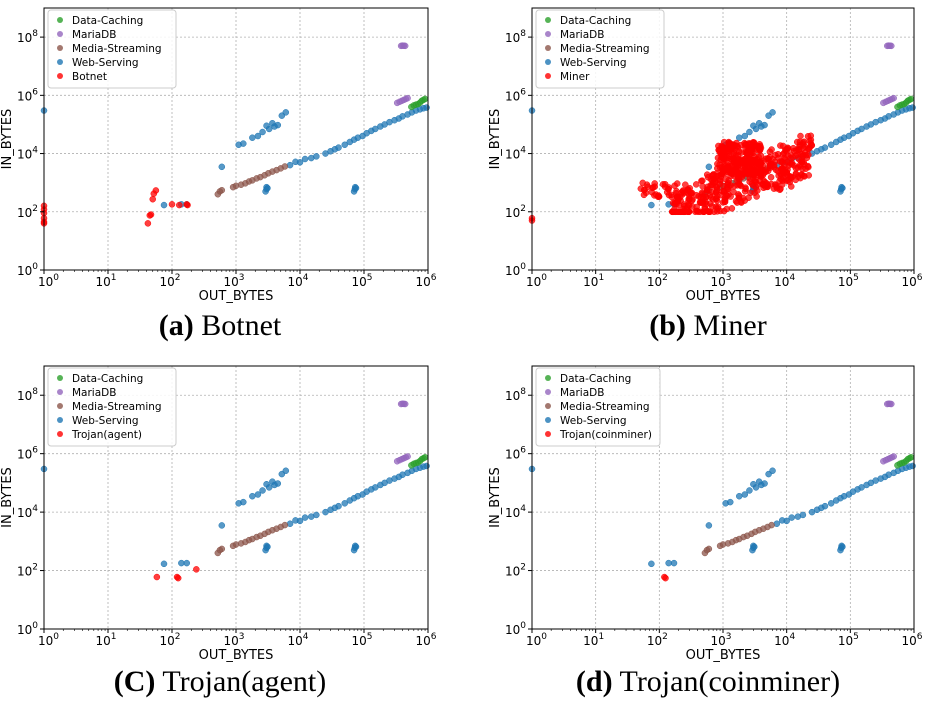 The height and width of the screenshot is (702, 928). Describe the element at coordinates (27, 212) in the screenshot. I see `y-tick-label: 10²` at that location.